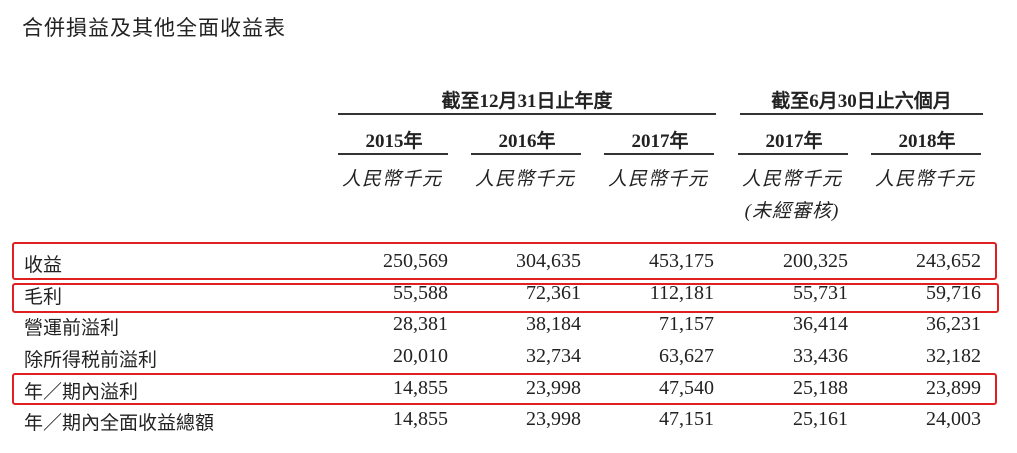 This screenshot has width=1017, height=453. I want to click on cell-value: 28,381, so click(420, 324).